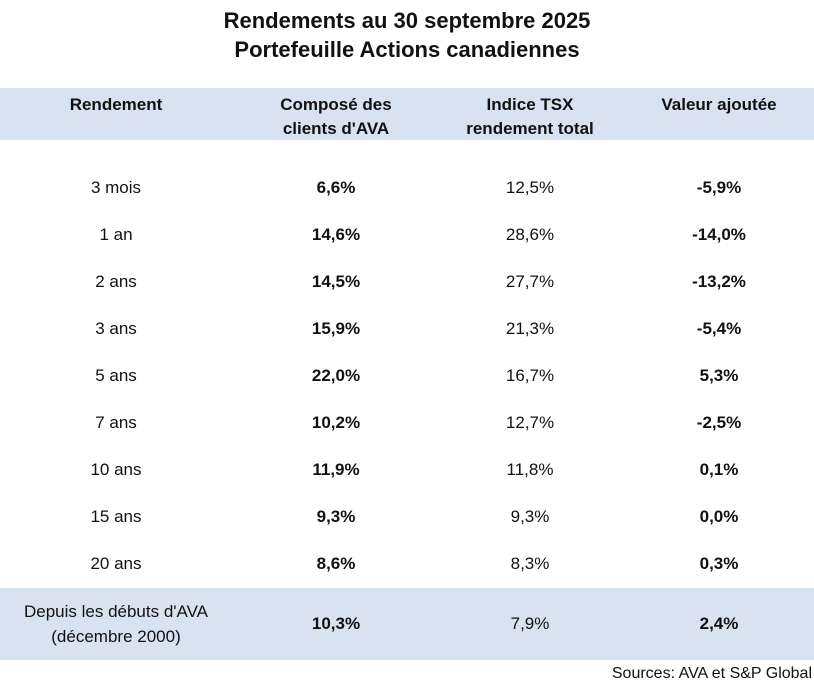 The width and height of the screenshot is (814, 684). Describe the element at coordinates (719, 623) in the screenshot. I see `since-inception-value-added: 2,4%` at that location.